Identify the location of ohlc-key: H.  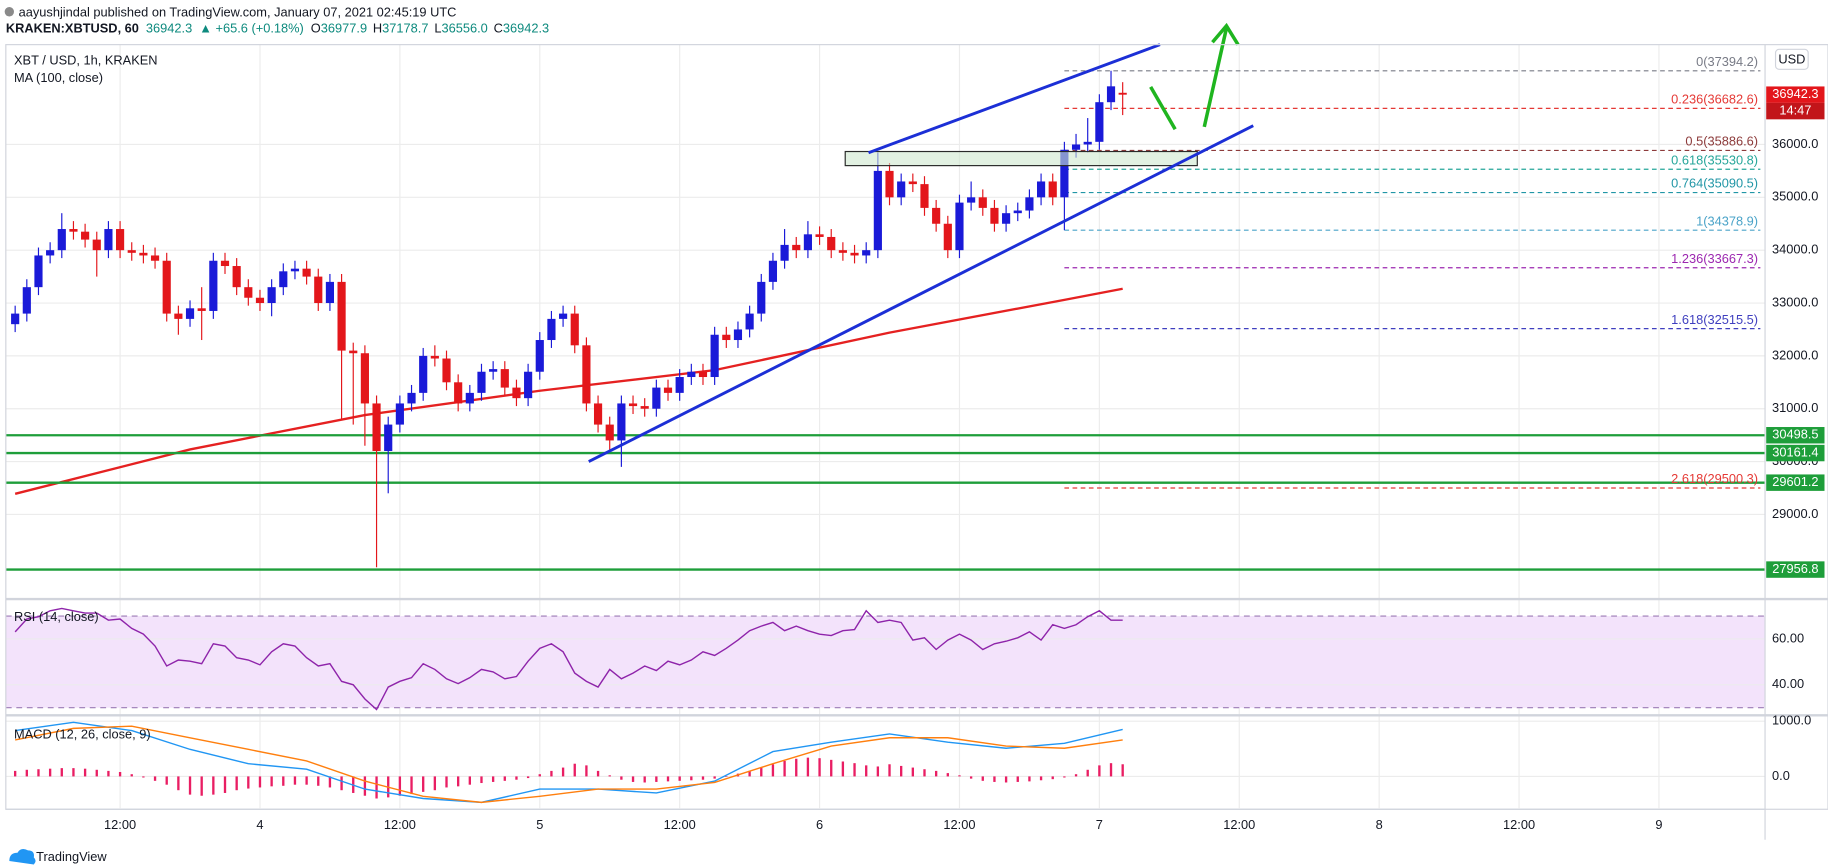
(377, 28).